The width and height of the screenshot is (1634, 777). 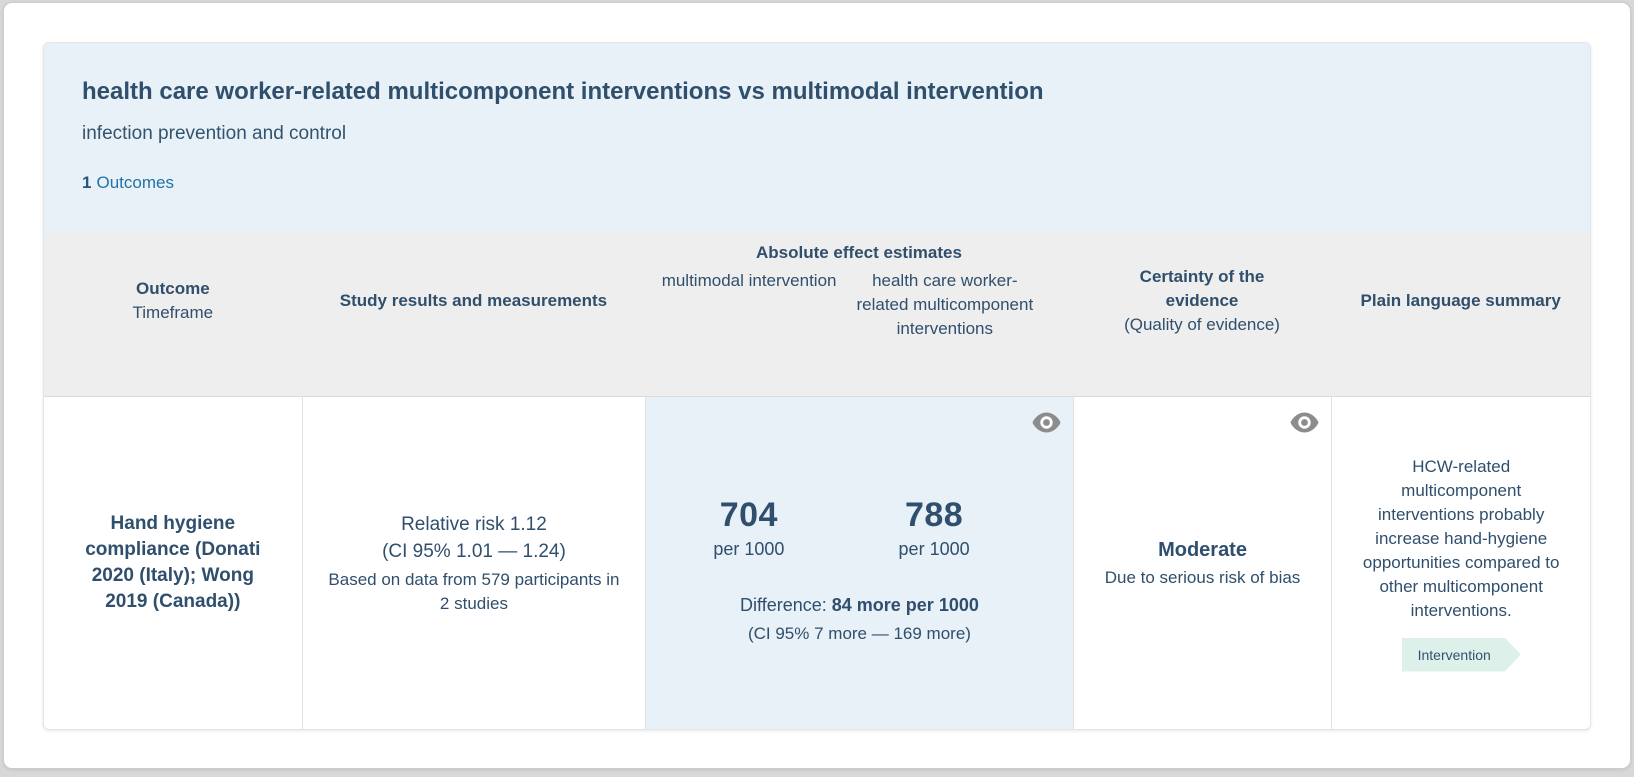 I want to click on outcomes-link: 1 Outcomes, so click(x=817, y=183).